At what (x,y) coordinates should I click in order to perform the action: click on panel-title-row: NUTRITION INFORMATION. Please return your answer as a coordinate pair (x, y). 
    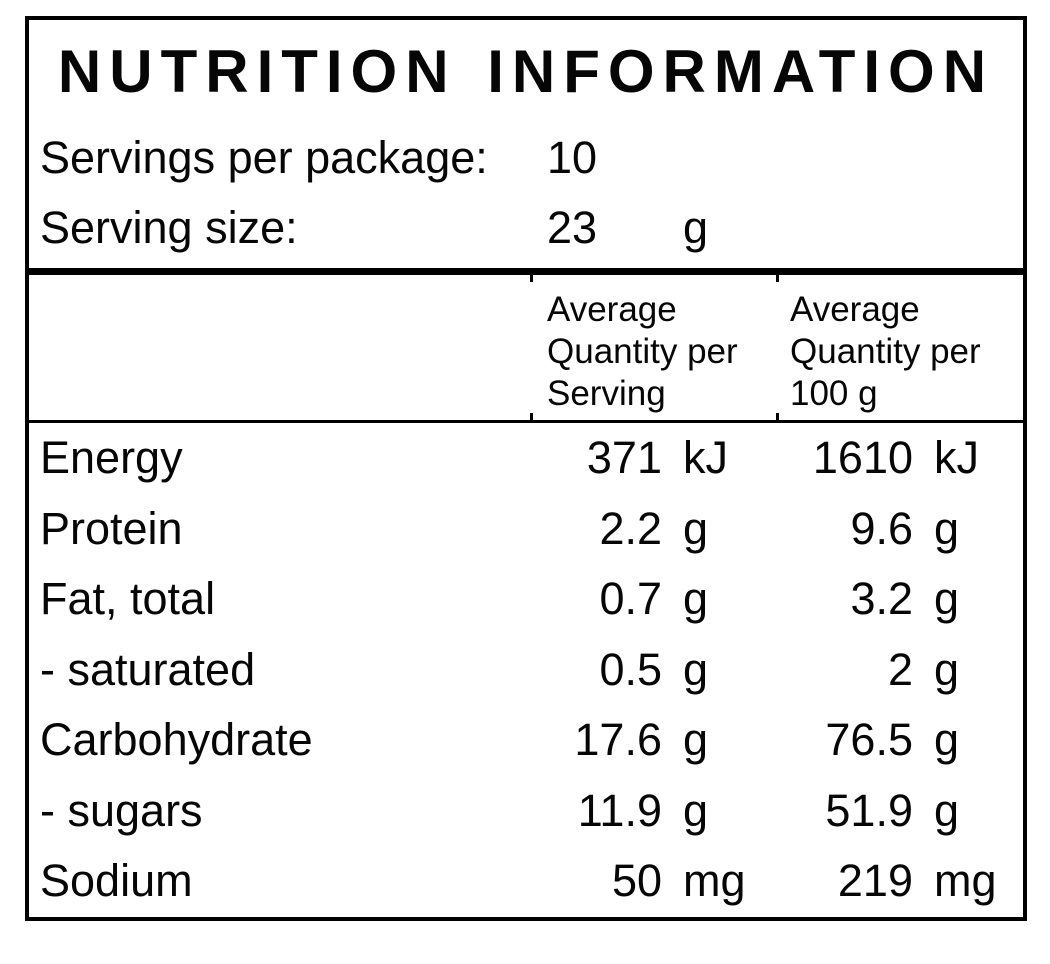
    Looking at the image, I should click on (526, 71).